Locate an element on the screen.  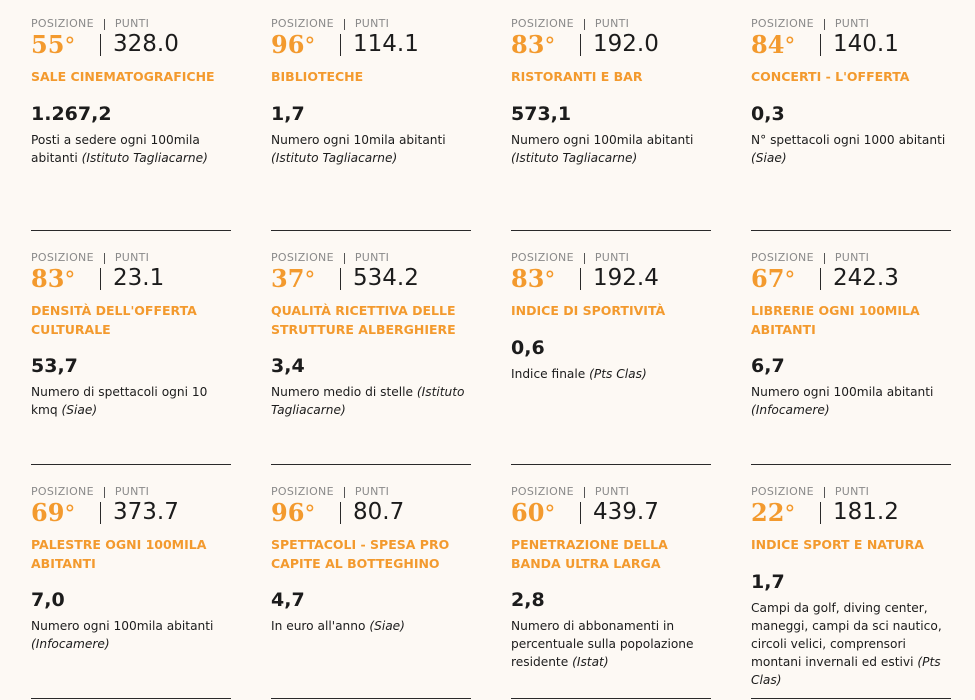
indicator-value: 0,3 is located at coordinates (768, 114).